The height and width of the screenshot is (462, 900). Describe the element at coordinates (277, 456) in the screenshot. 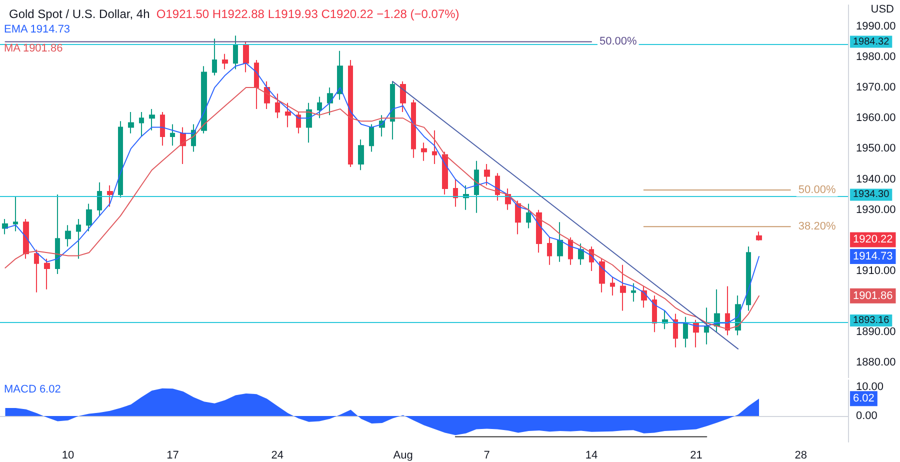

I see `x-tick-label: 24` at that location.